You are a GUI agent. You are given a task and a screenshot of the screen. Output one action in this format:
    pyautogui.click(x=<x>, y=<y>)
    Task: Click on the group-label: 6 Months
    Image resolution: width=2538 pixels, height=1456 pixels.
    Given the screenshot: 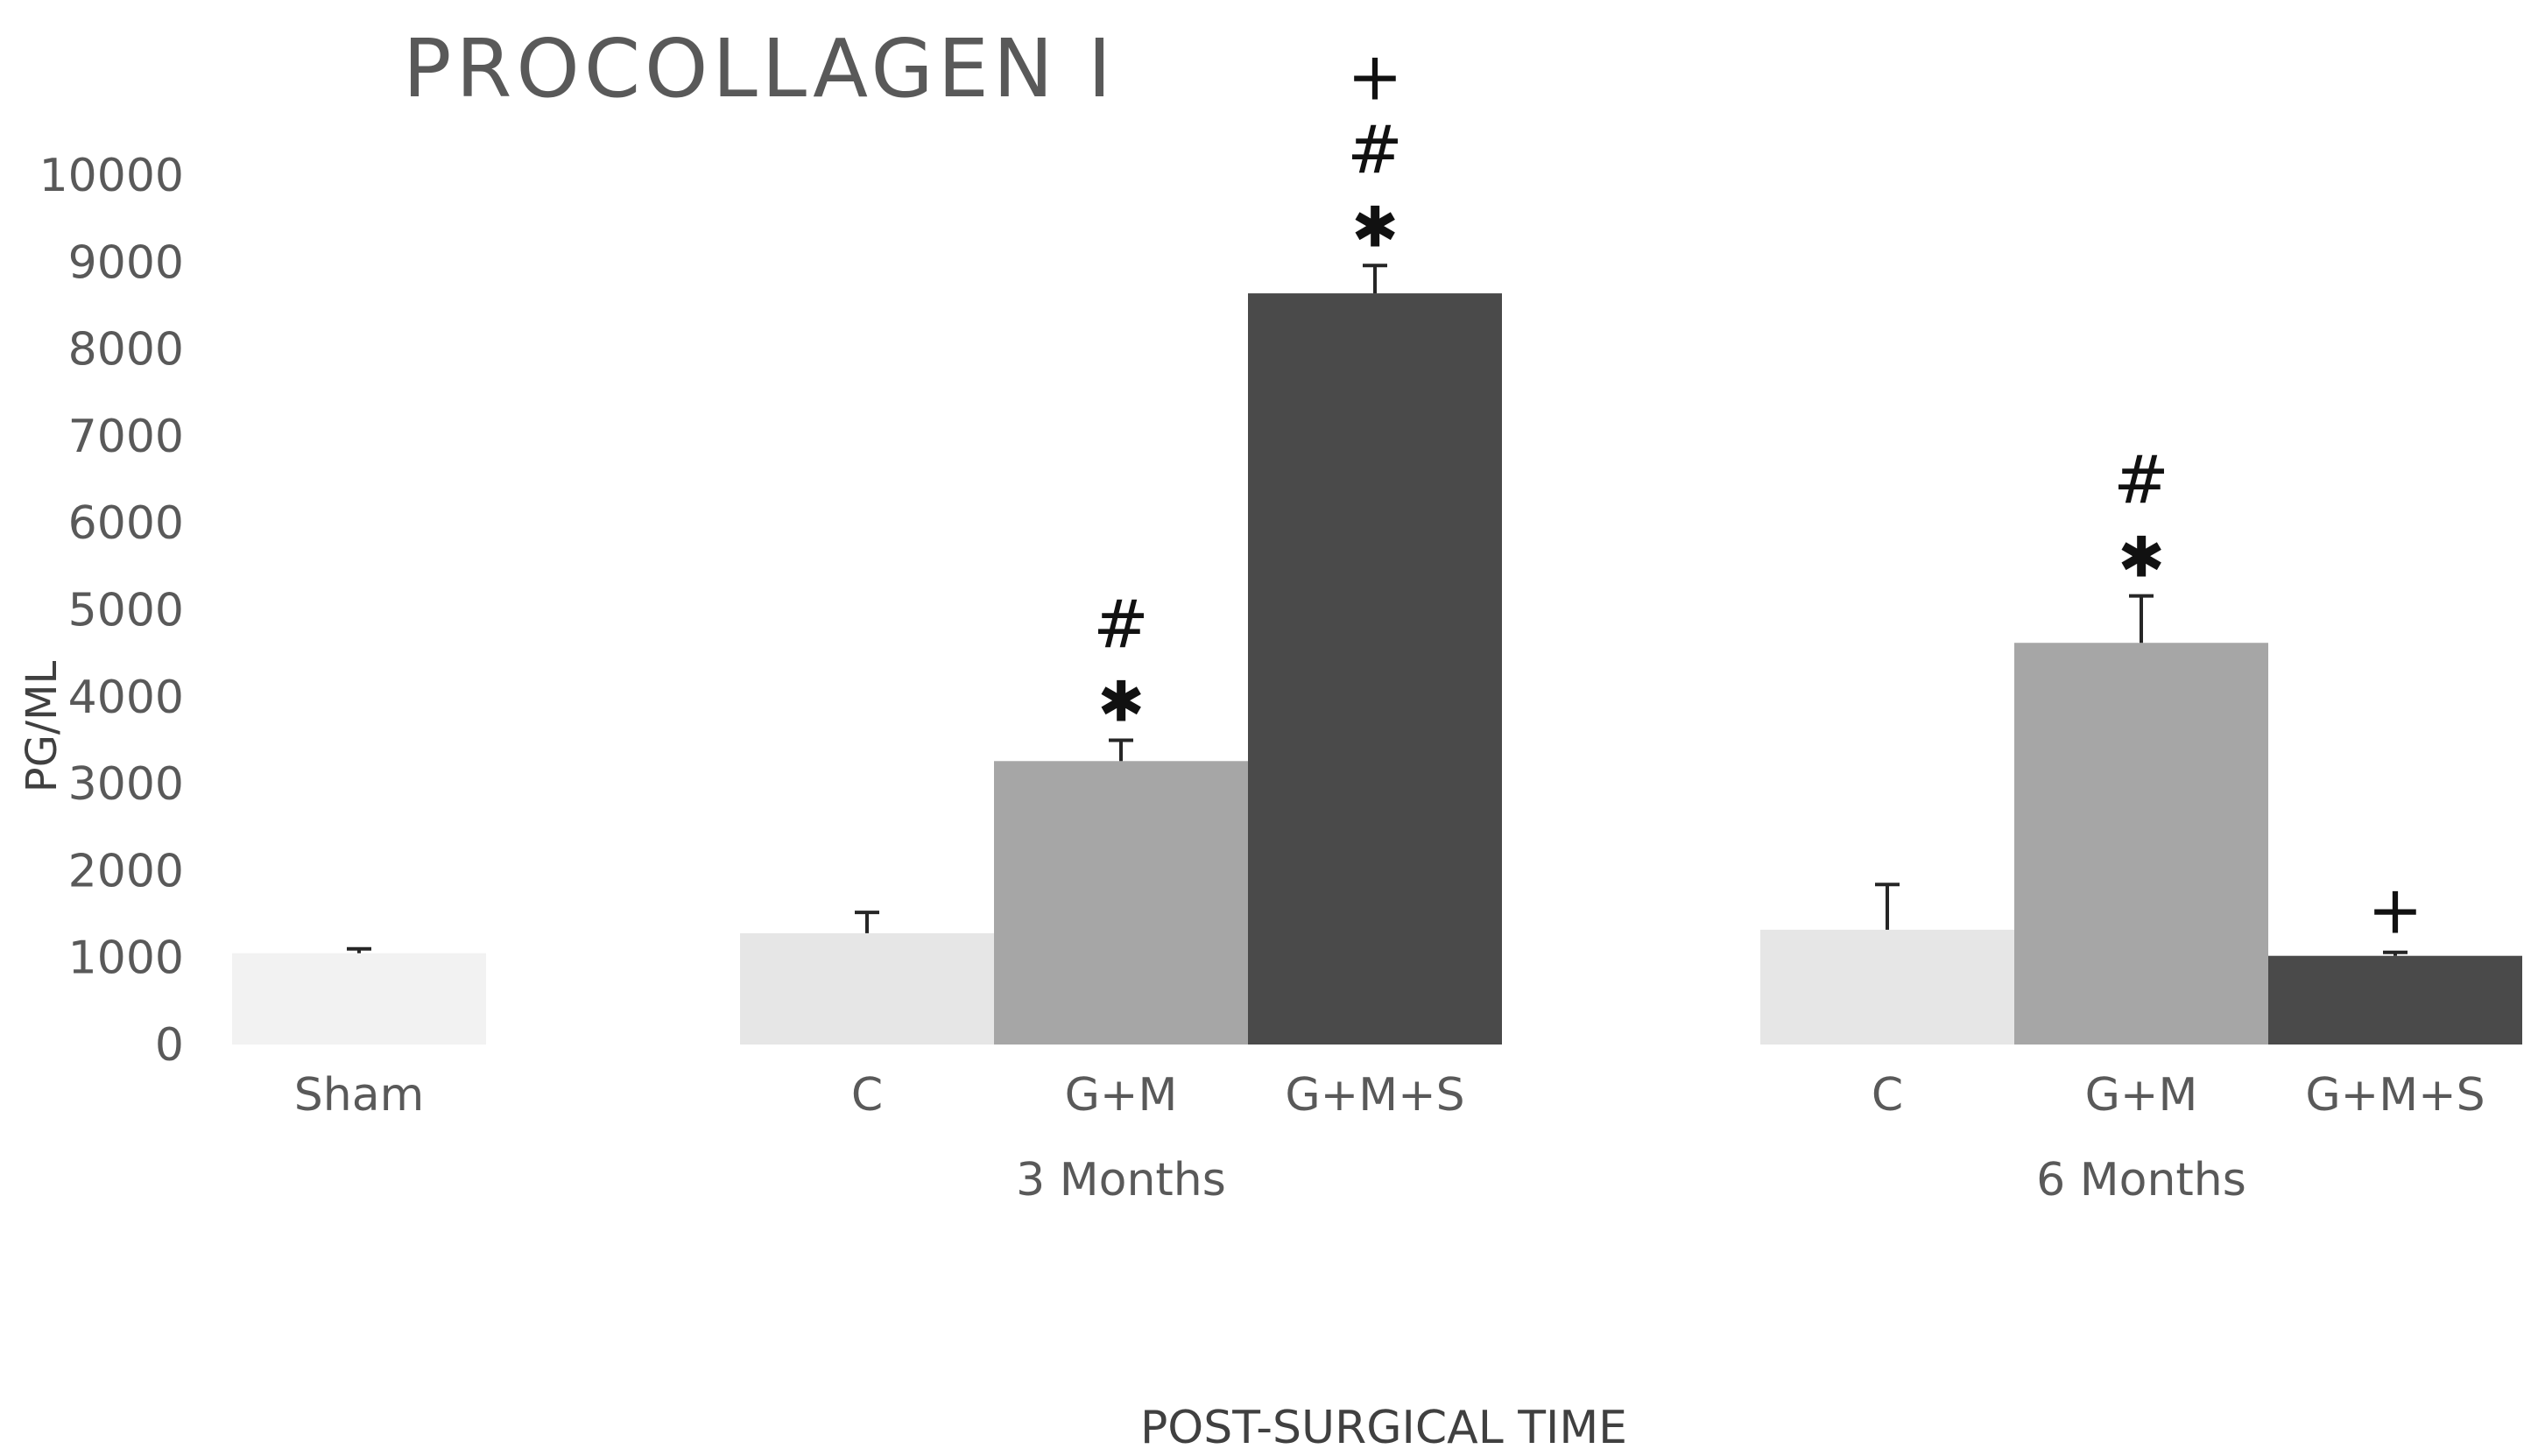 What is the action you would take?
    pyautogui.click(x=2141, y=1180)
    